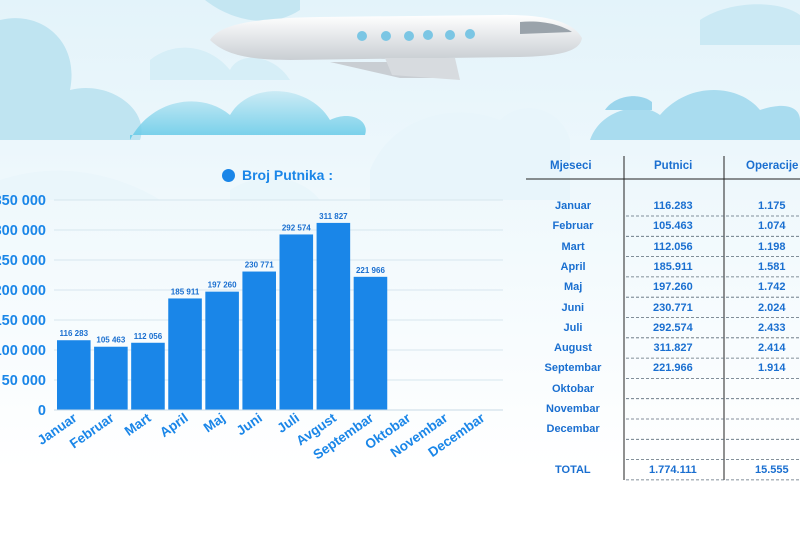  What do you see at coordinates (772, 226) in the screenshot?
I see `table-cell-operations: 1.074` at bounding box center [772, 226].